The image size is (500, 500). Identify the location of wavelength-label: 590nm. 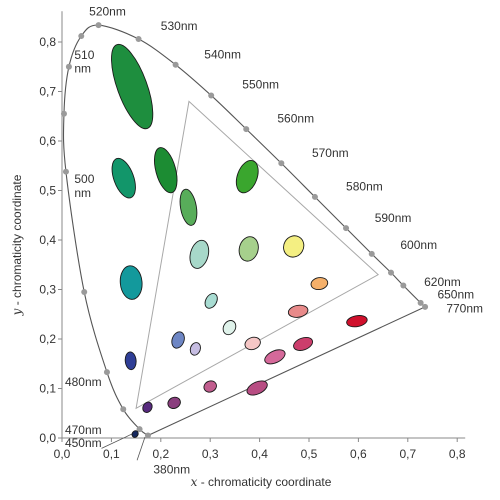
(393, 218).